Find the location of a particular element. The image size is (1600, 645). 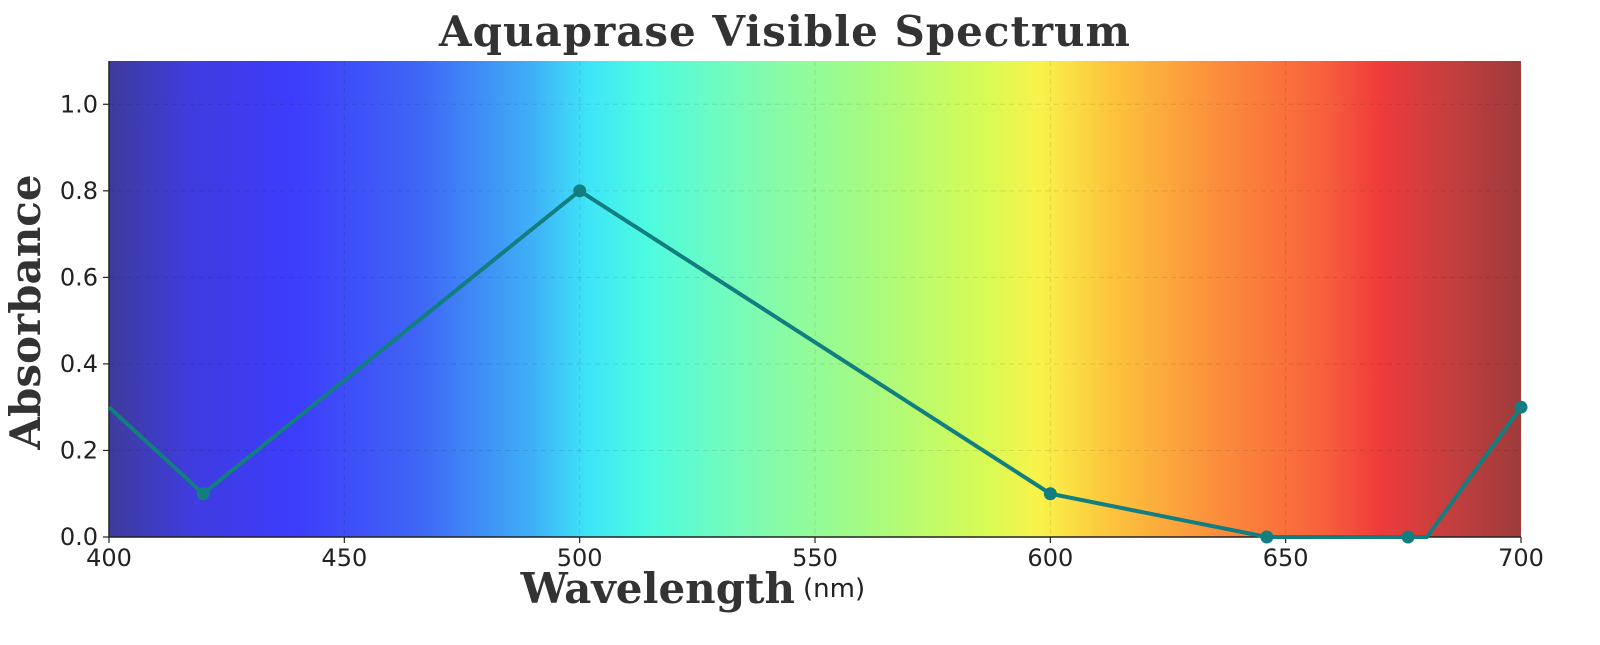

x-tick-label-700: 700 is located at coordinates (1521, 558).